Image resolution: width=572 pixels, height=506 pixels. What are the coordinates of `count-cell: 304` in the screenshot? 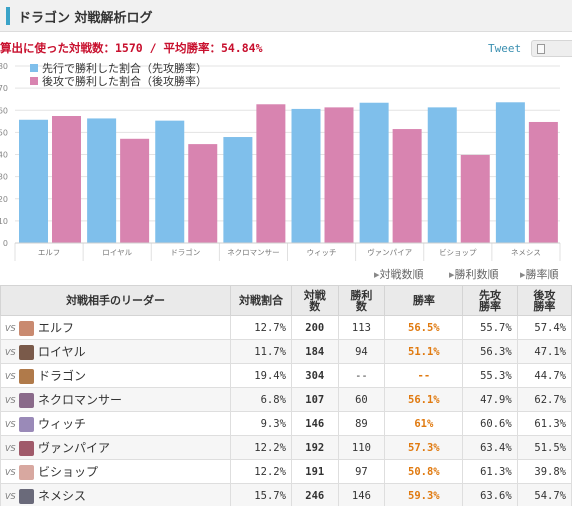 It's located at (314, 375).